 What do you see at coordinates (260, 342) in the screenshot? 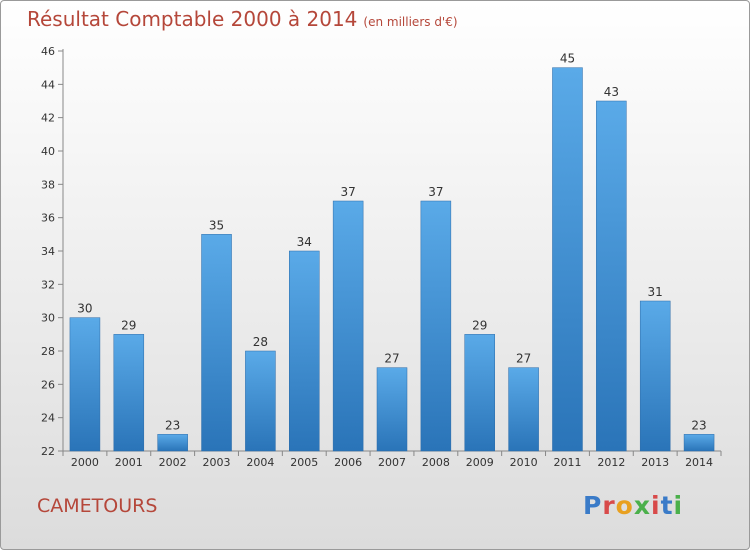
I see `data-label: 28` at bounding box center [260, 342].